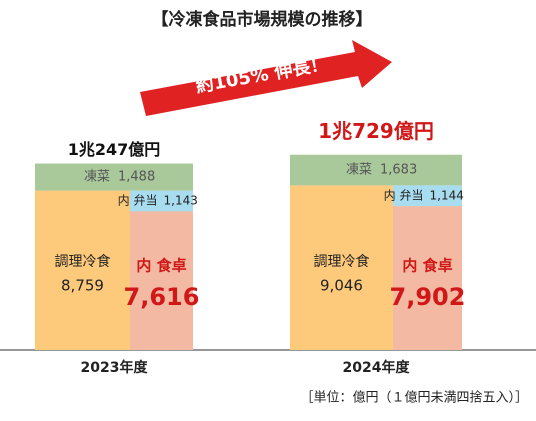 The height and width of the screenshot is (421, 536). I want to click on value-label: 1,683, so click(398, 170).